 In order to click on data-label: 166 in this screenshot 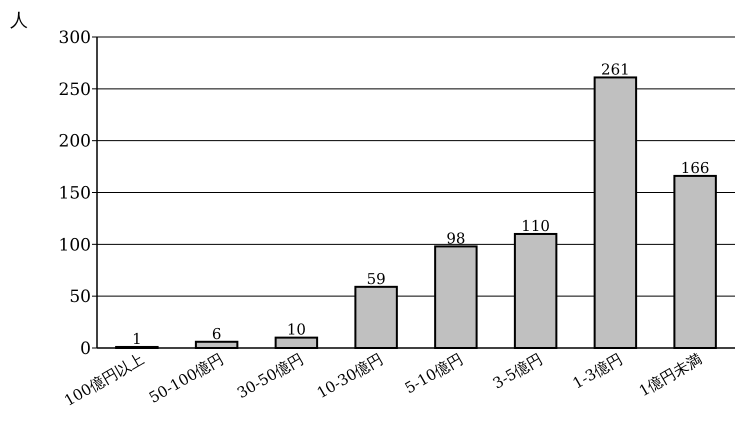, I will do `click(695, 167)`.